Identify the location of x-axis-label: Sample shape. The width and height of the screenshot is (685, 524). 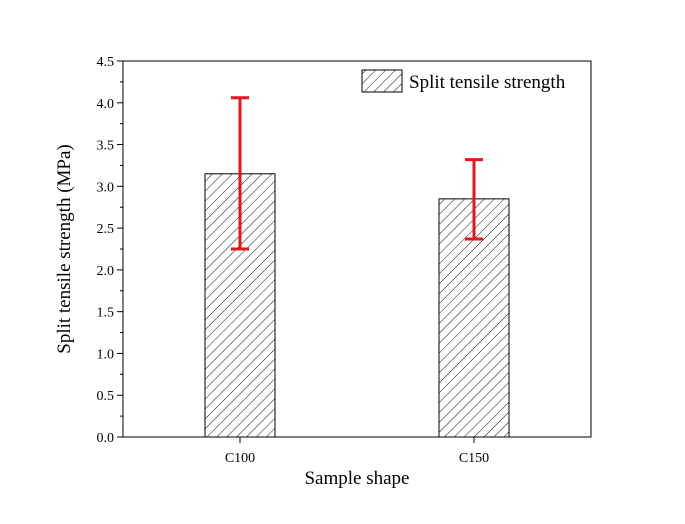
(356, 478).